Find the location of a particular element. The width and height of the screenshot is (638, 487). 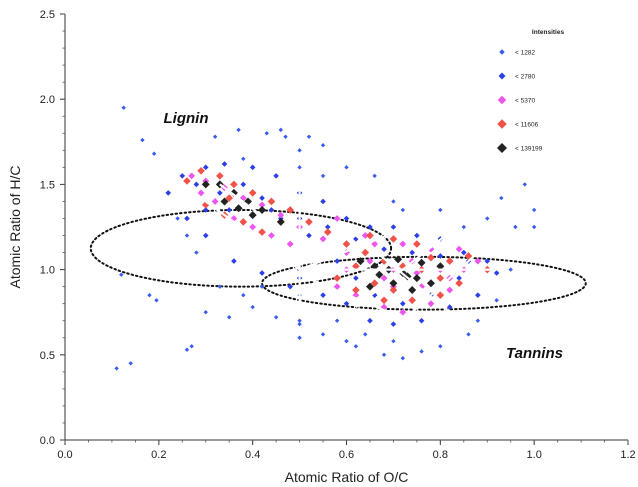

annotation-tannins: Tannins is located at coordinates (534, 353).